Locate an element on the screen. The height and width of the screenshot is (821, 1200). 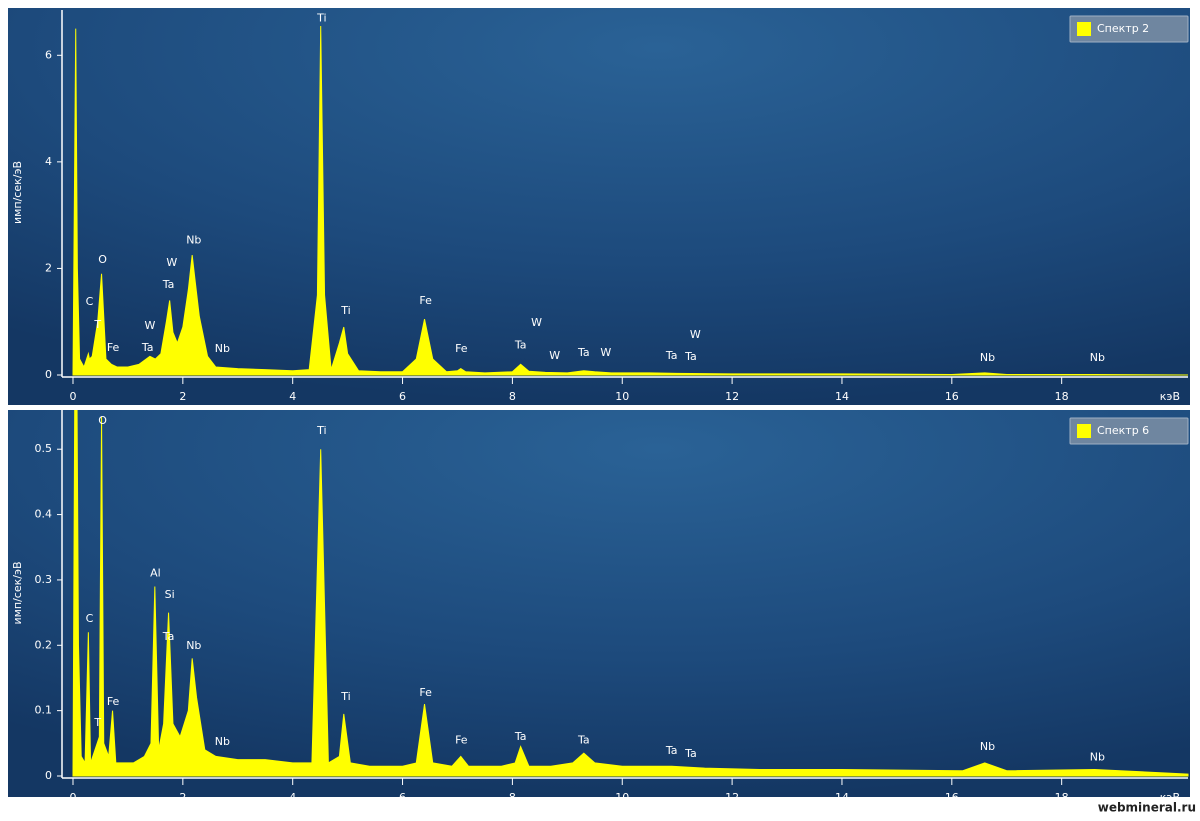
y-tick-label: 0.4 is located at coordinates (44, 514).